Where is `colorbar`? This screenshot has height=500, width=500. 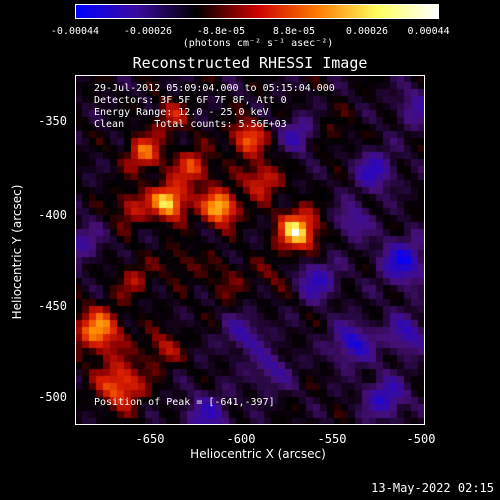 colorbar is located at coordinates (257, 11).